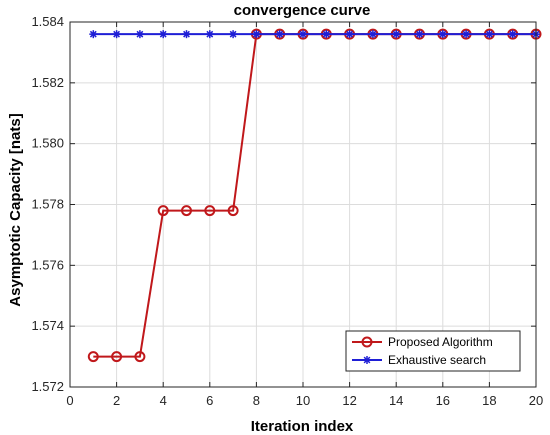  I want to click on series-exhaustive-search, so click(314, 34).